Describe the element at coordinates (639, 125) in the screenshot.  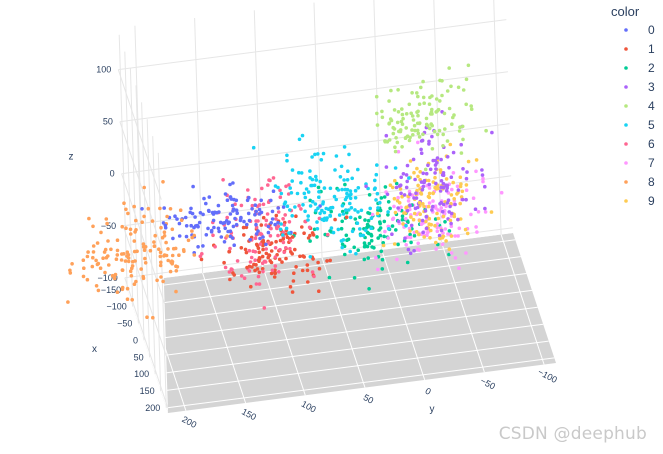
I see `legend-item-5: 5` at that location.